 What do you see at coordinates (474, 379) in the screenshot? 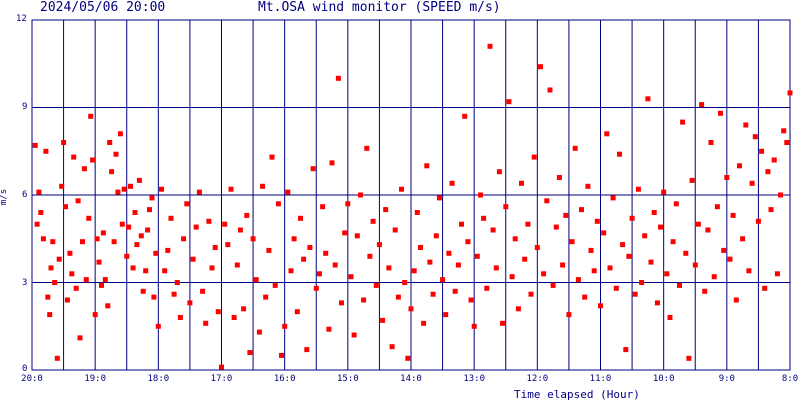
I see `x-tick-label: 13:0` at bounding box center [474, 379].